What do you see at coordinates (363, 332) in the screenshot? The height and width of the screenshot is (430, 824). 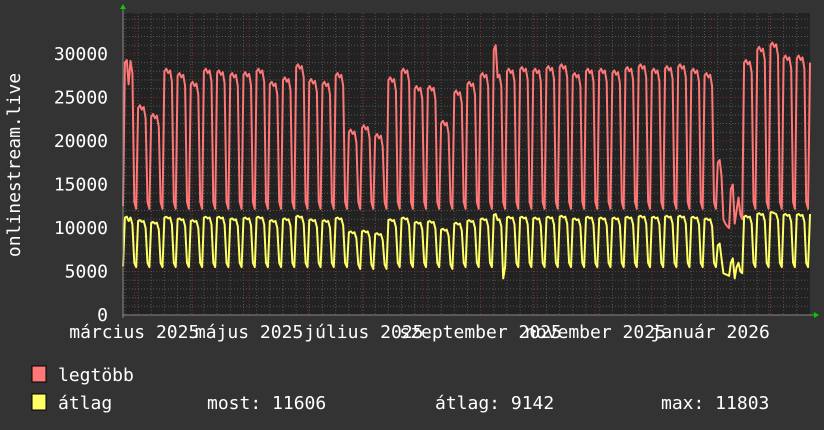 I see `x-tick-label: július 2025` at bounding box center [363, 332].